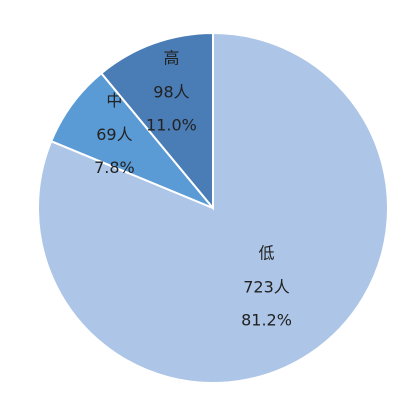 This screenshot has height=415, width=407. Describe the element at coordinates (171, 124) in the screenshot. I see `slice-percentage: 11.0%` at that location.